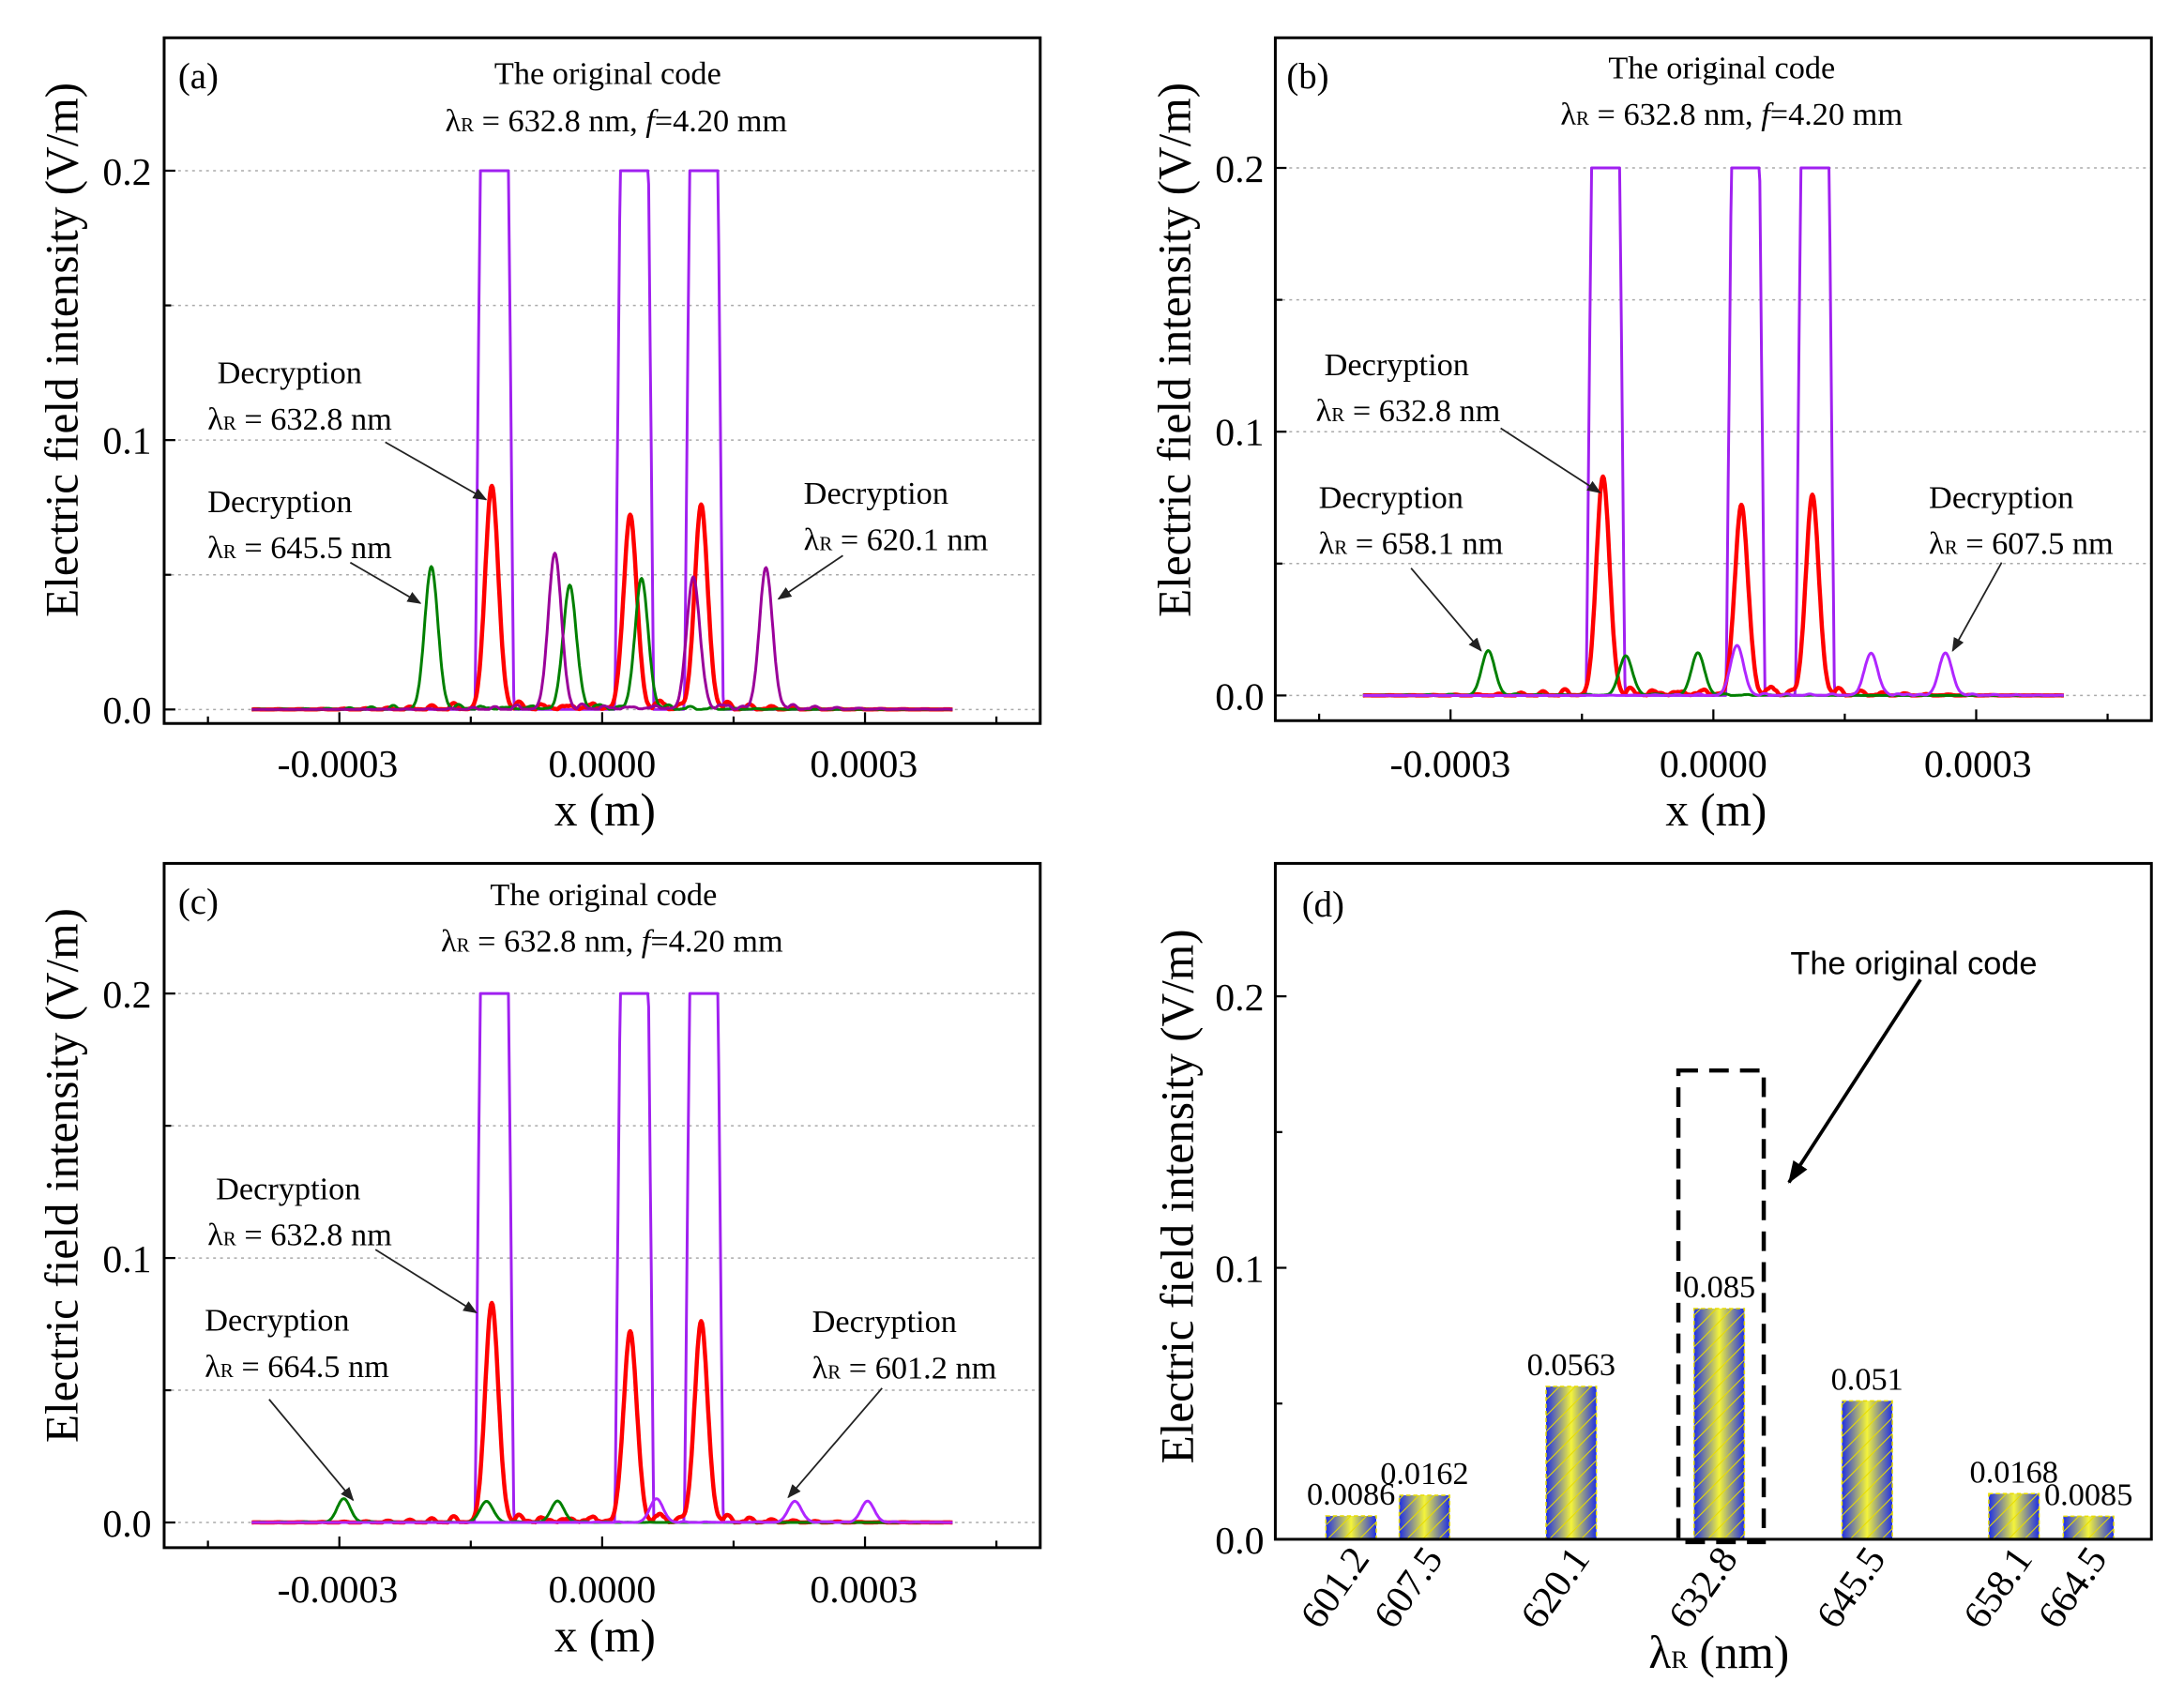 This screenshot has height=1696, width=2184. I want to click on svg-text: λR = 601.2 nm, so click(904, 1368).